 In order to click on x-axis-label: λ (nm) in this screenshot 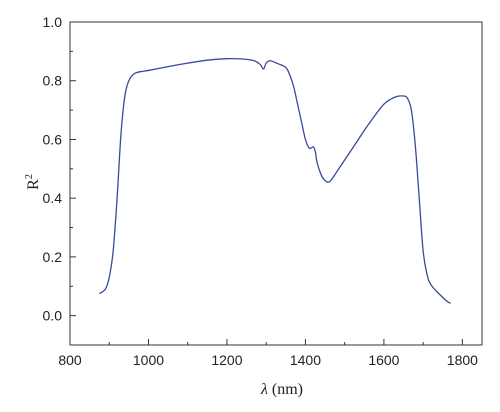, I will do `click(281, 389)`.